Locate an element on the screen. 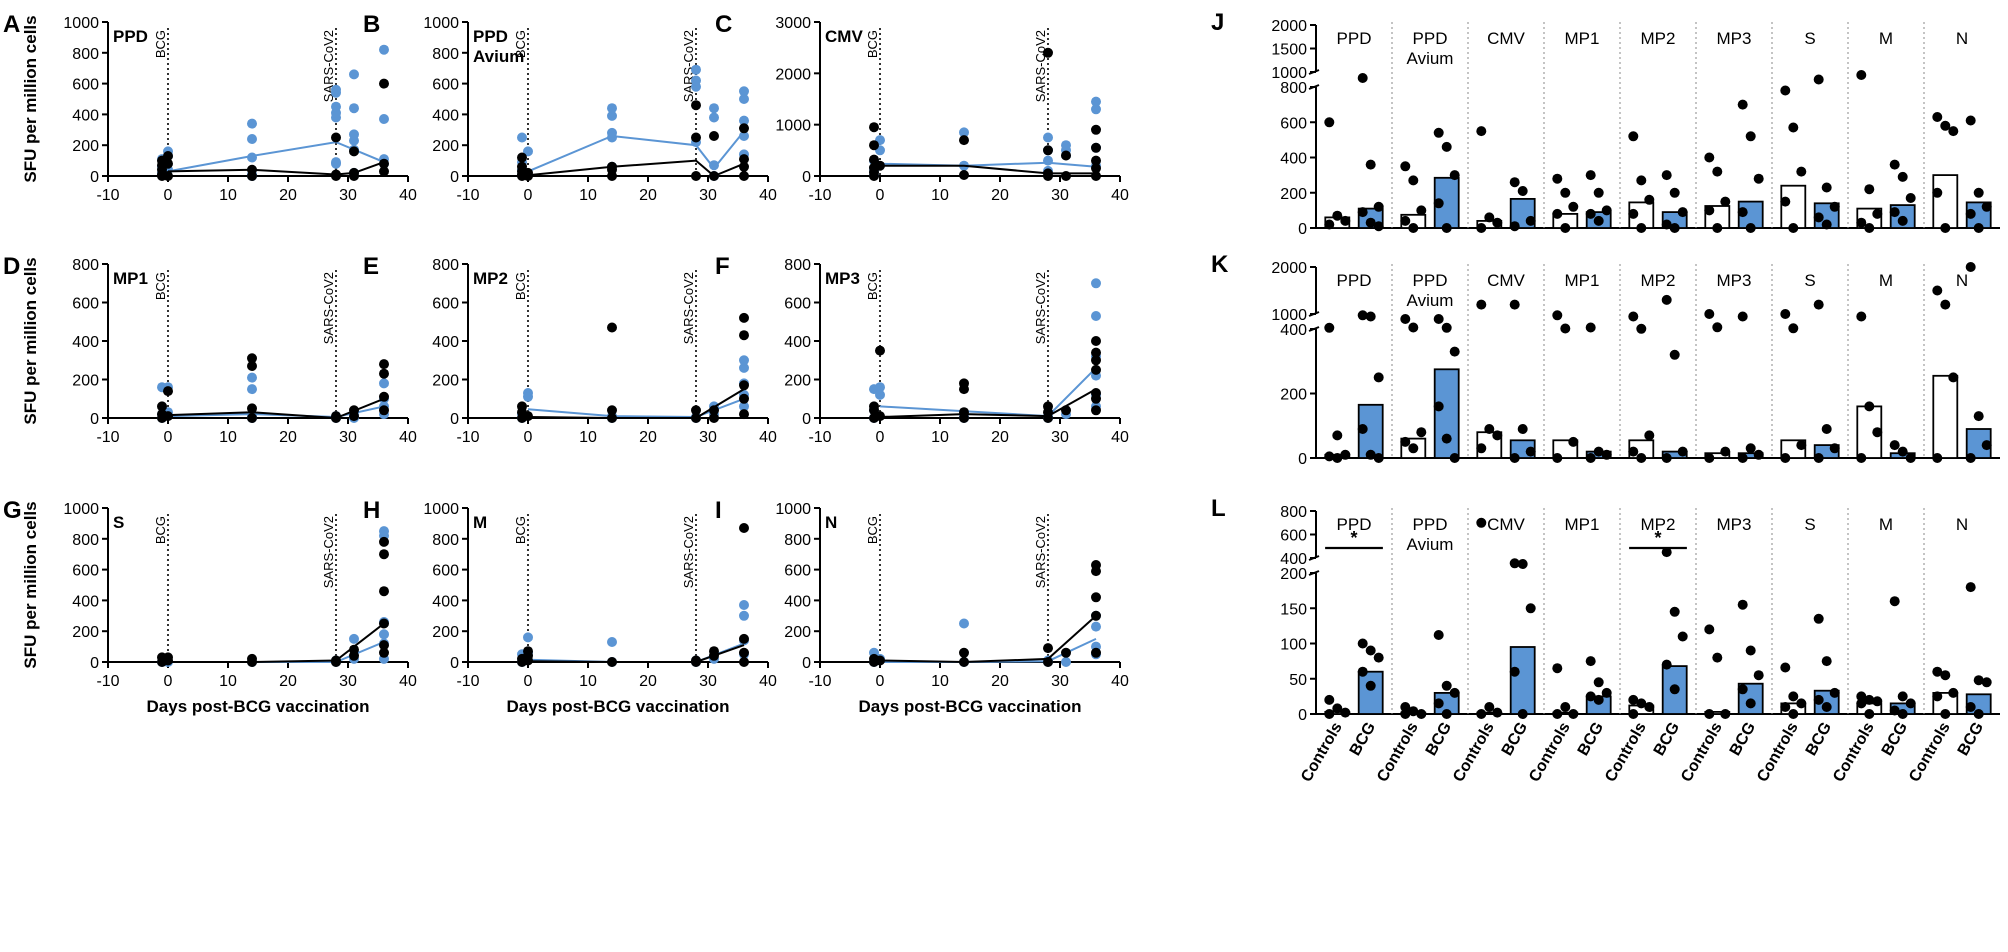 The image size is (2008, 952). y-tick-label: 3000 is located at coordinates (793, 23).